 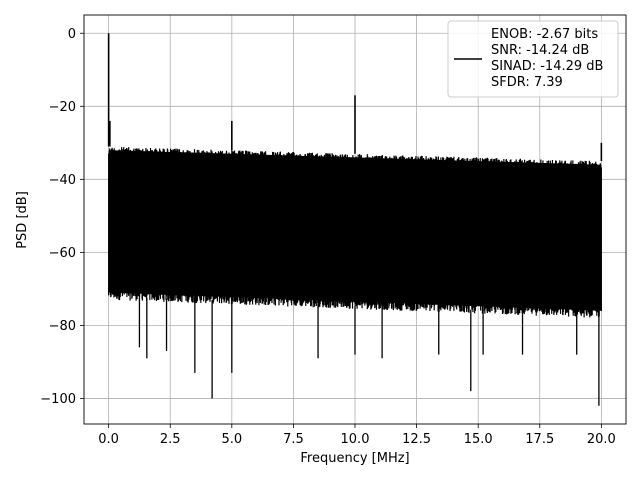 I want to click on x-tick-label: 12.5, so click(x=416, y=439).